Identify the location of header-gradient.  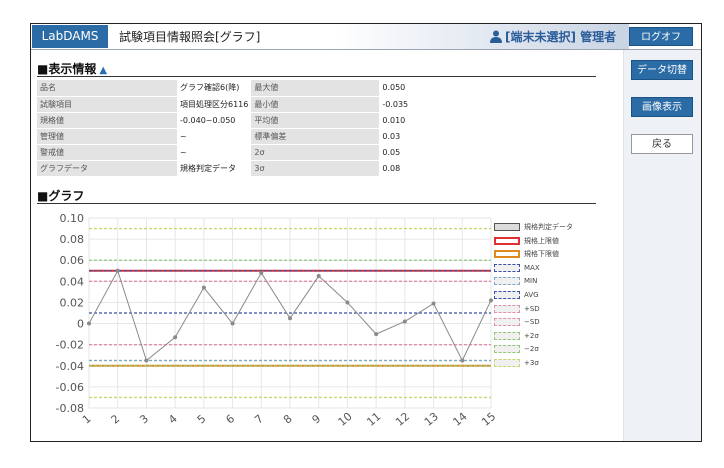
(480, 36).